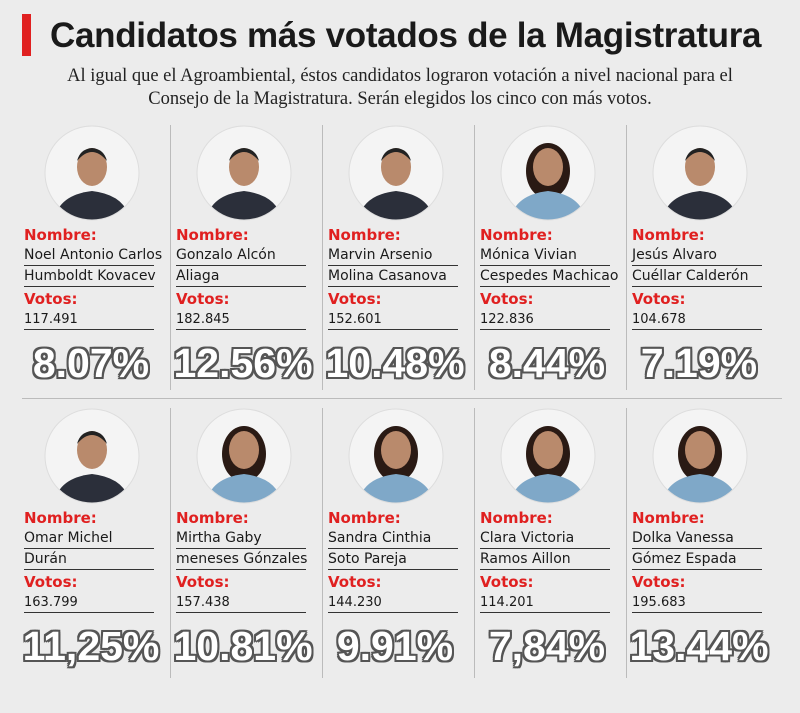 This screenshot has height=713, width=800. Describe the element at coordinates (393, 320) in the screenshot. I see `votes: 152.601` at that location.